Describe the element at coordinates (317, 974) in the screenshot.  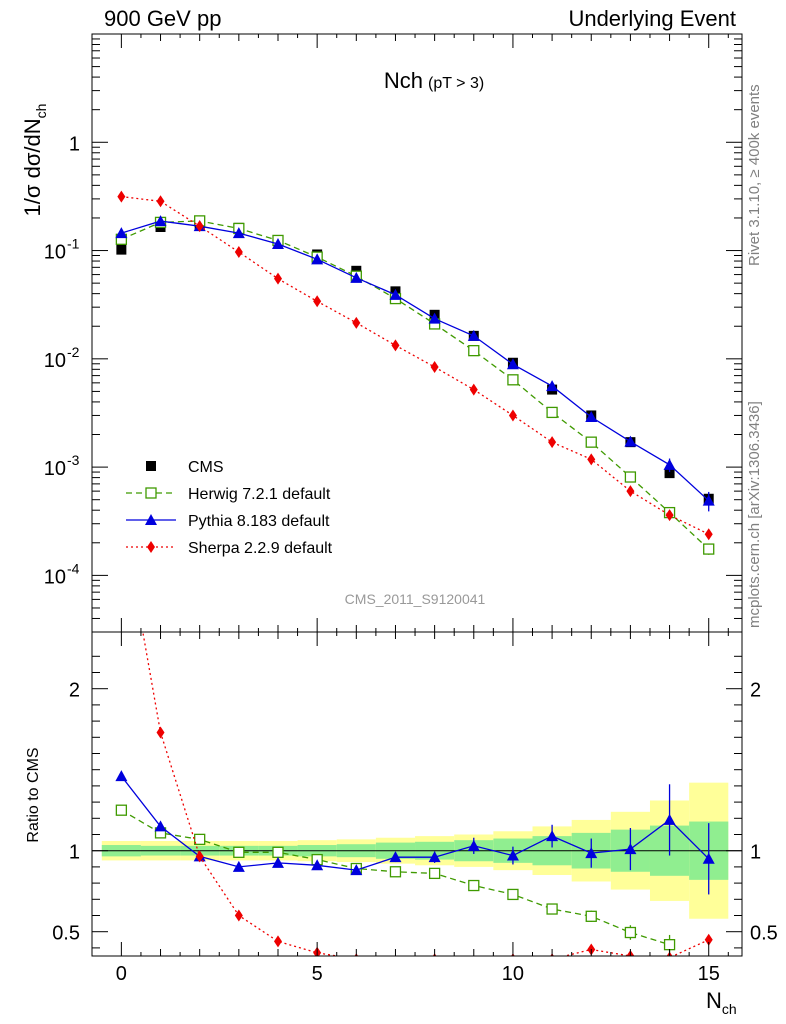
I see `x-tick-label: 5` at that location.